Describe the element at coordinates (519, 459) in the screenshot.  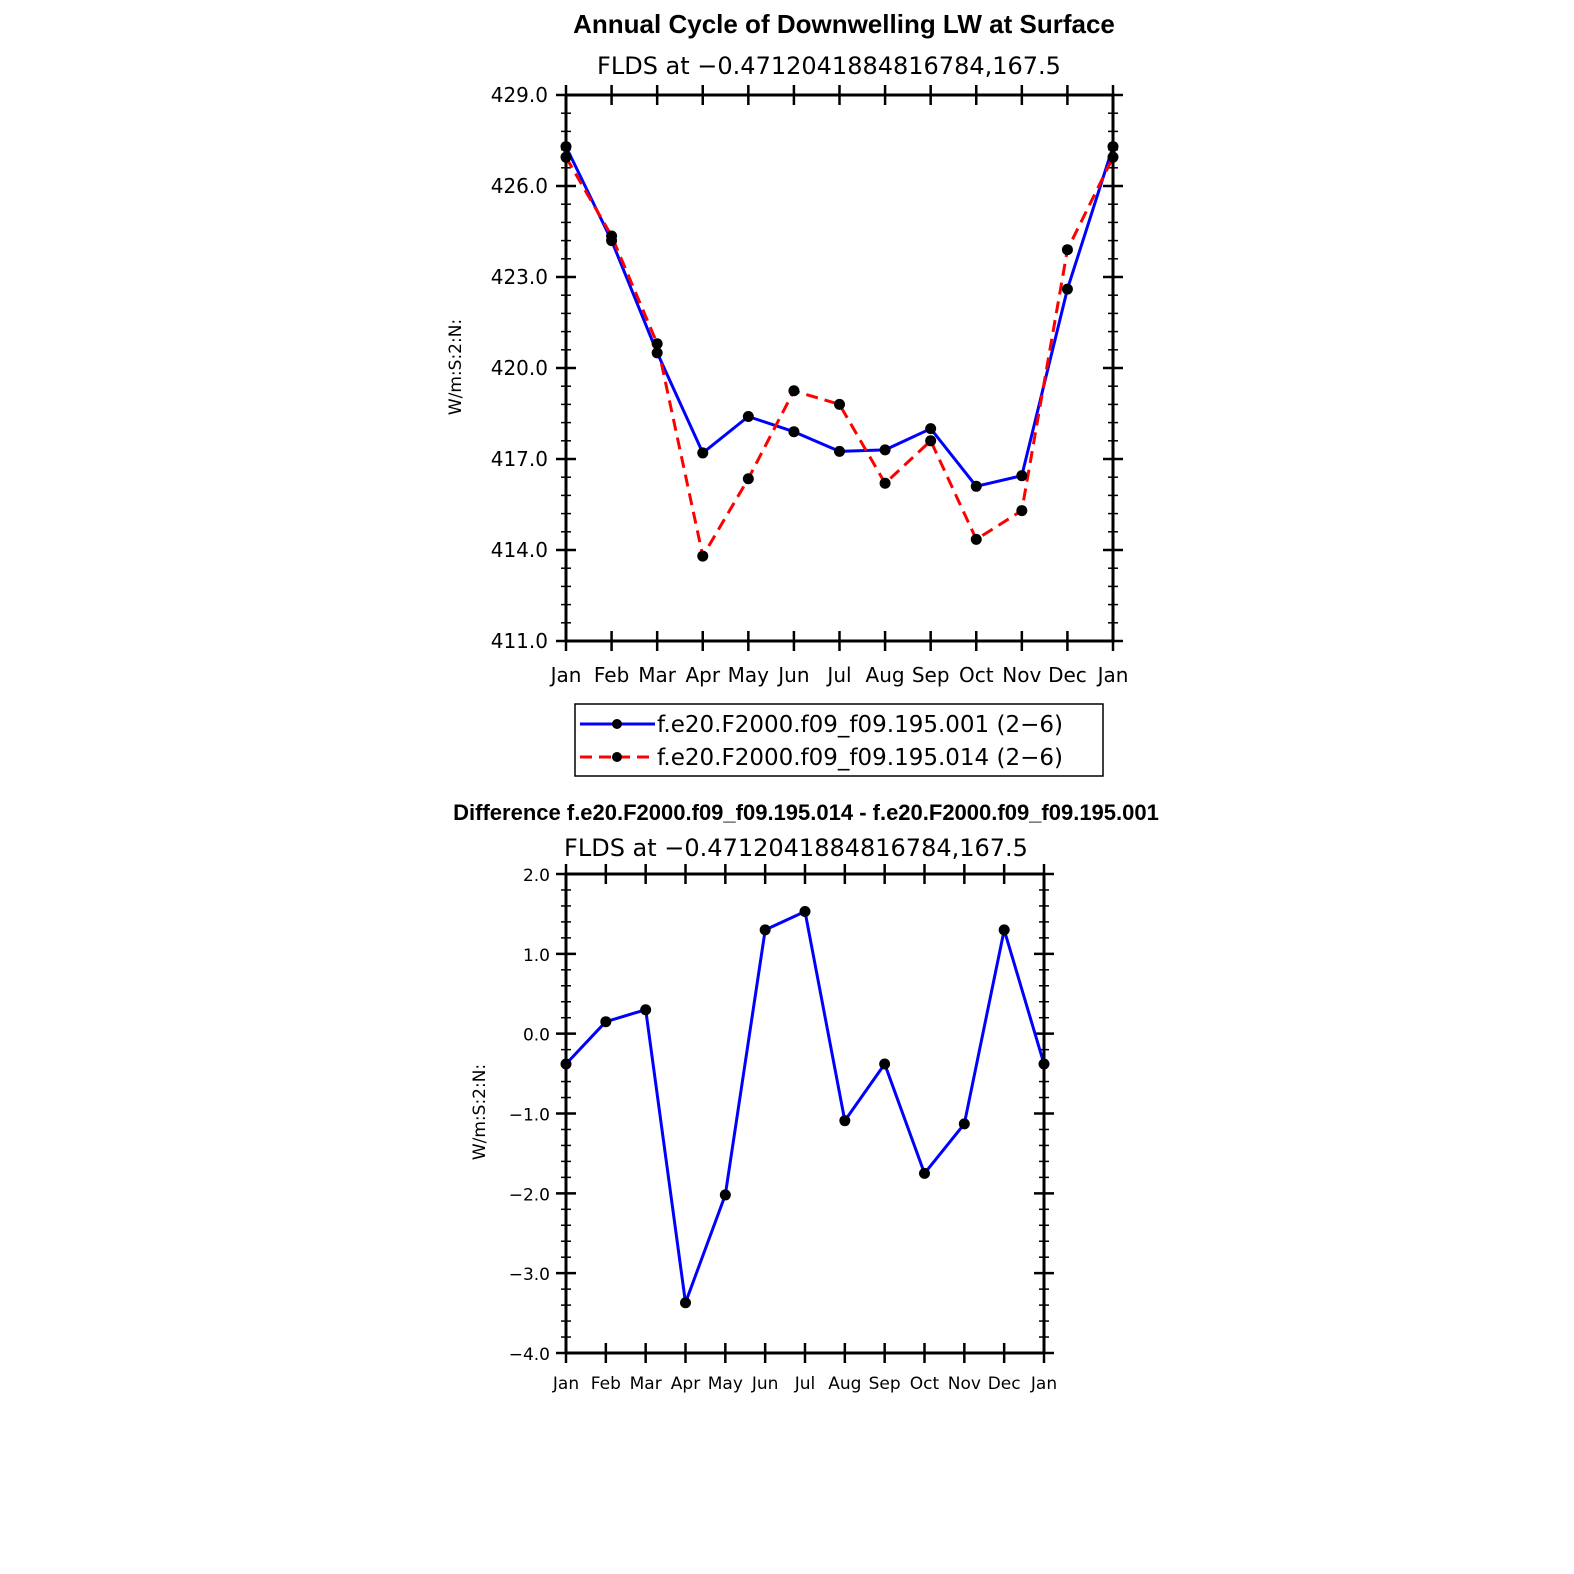
I see `y-tick-label: 417.0` at that location.